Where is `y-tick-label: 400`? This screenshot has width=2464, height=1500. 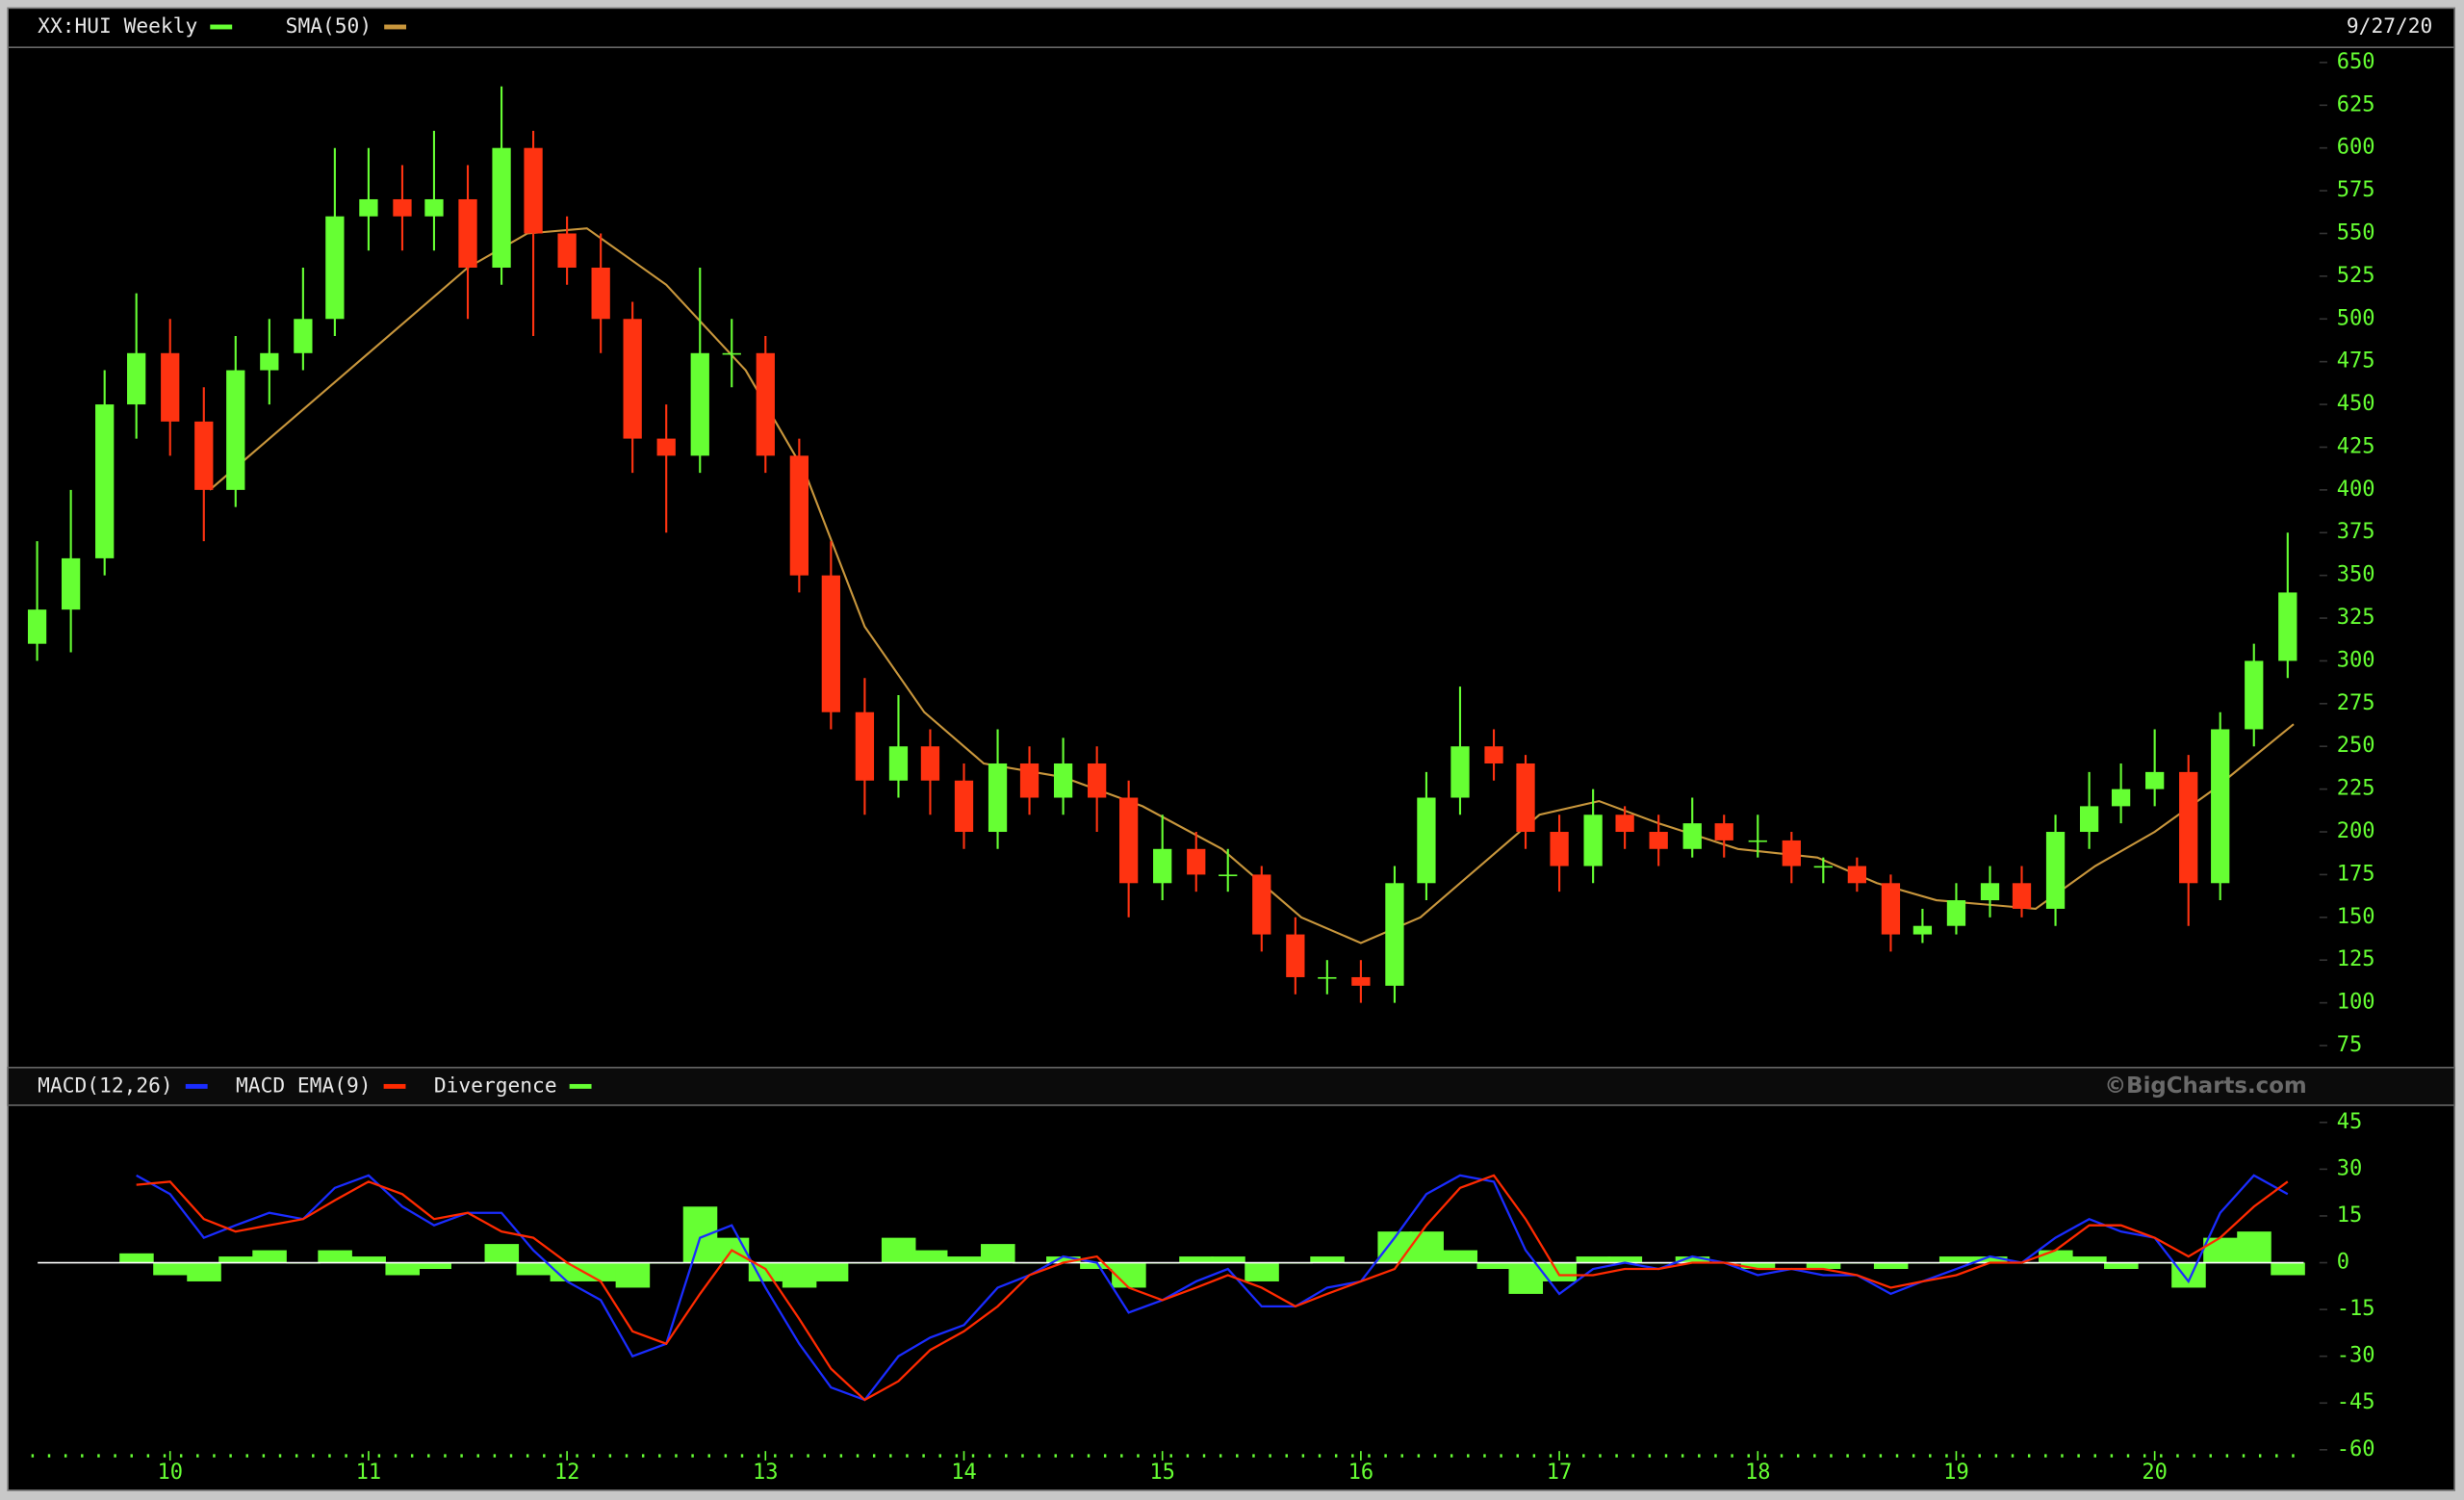 y-tick-label: 400 is located at coordinates (2356, 490).